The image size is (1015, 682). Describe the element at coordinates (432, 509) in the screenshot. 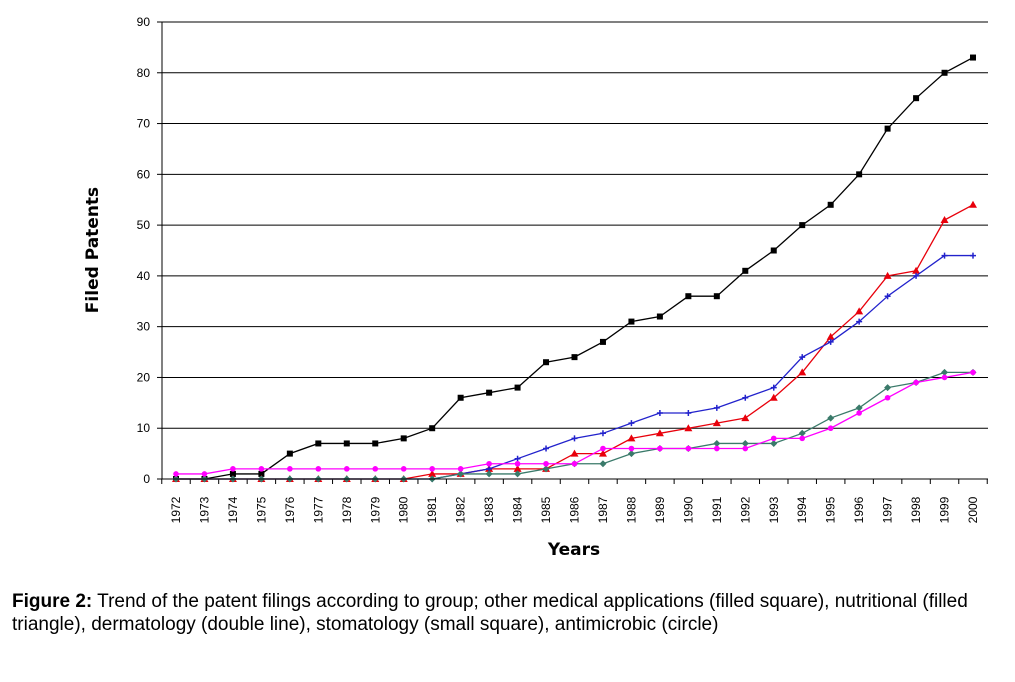

I see `x-tick-label: 1981` at that location.